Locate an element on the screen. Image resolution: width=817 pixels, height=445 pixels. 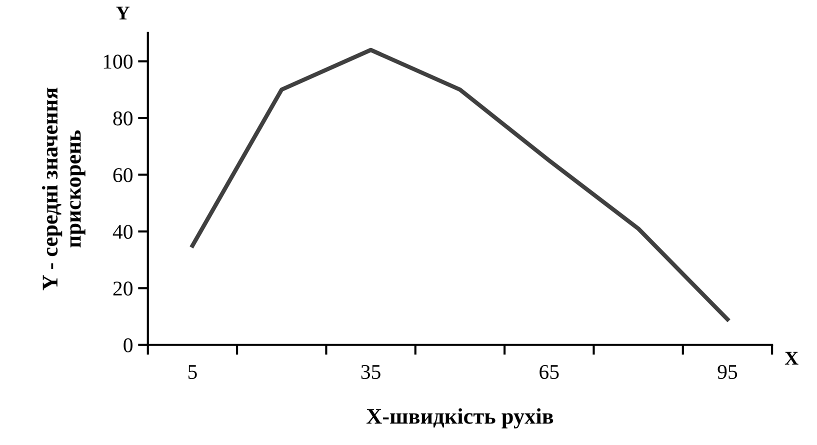
text: Y is located at coordinates (123, 13).